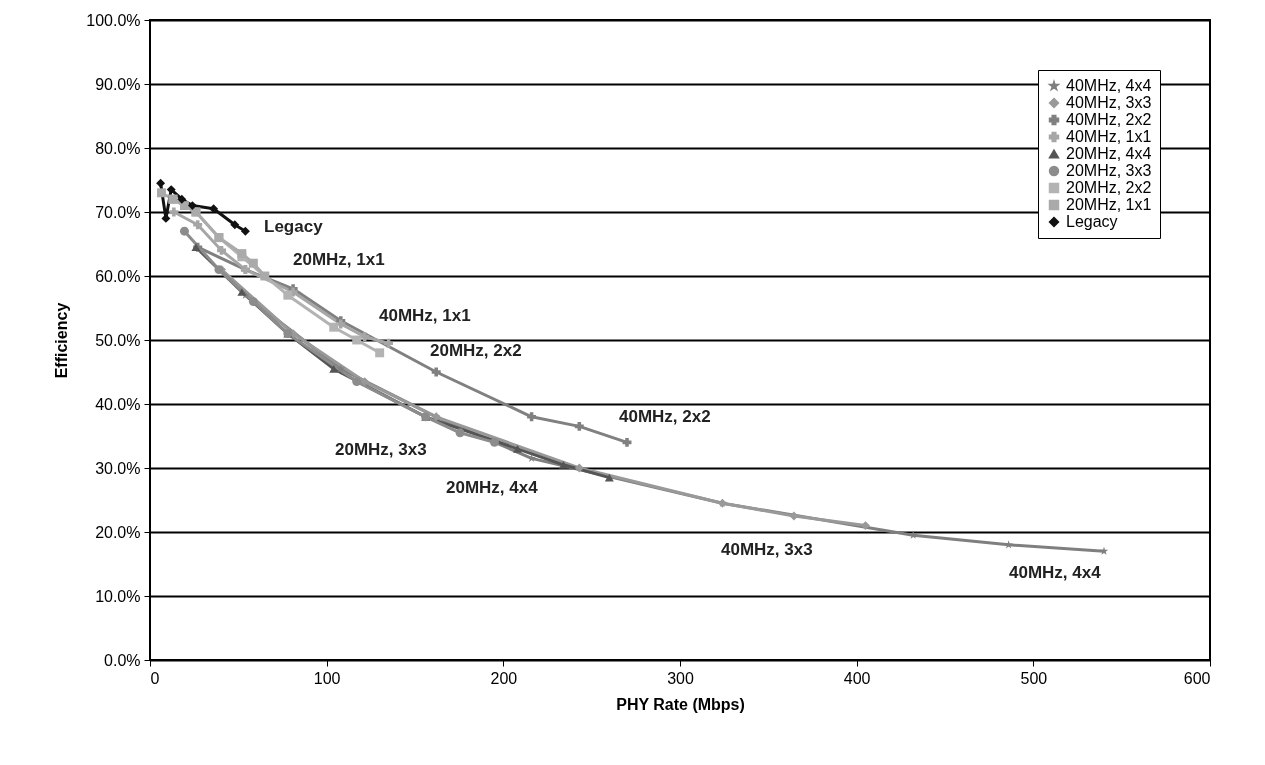  I want to click on annotation: 40MHz, 4x4, so click(1055, 572).